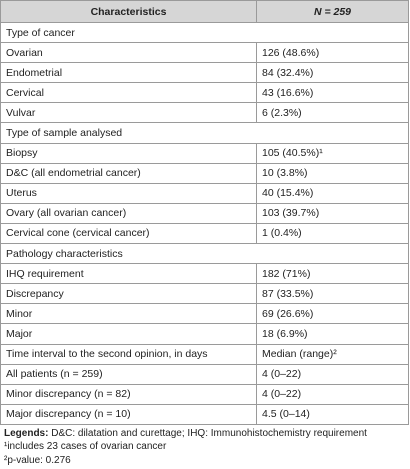 This screenshot has width=410, height=469. What do you see at coordinates (332, 233) in the screenshot?
I see `value-cell: 1 (0.4%)` at bounding box center [332, 233].